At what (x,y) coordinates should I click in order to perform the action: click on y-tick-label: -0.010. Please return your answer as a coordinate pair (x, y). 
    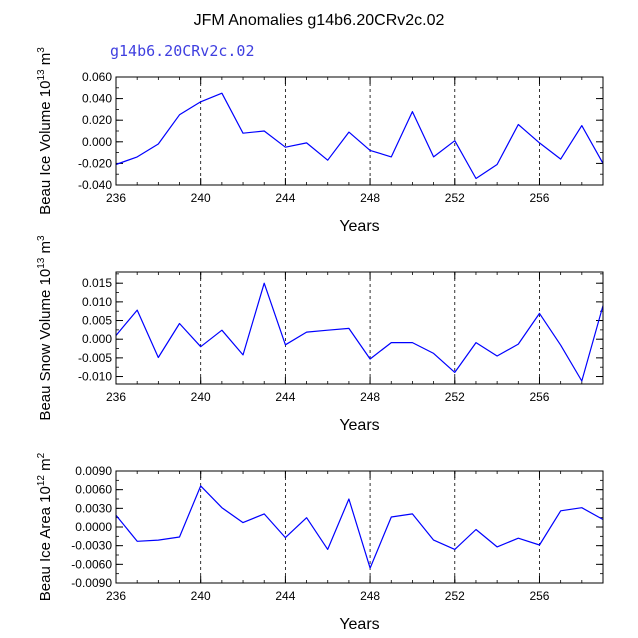
    Looking at the image, I should click on (95, 377).